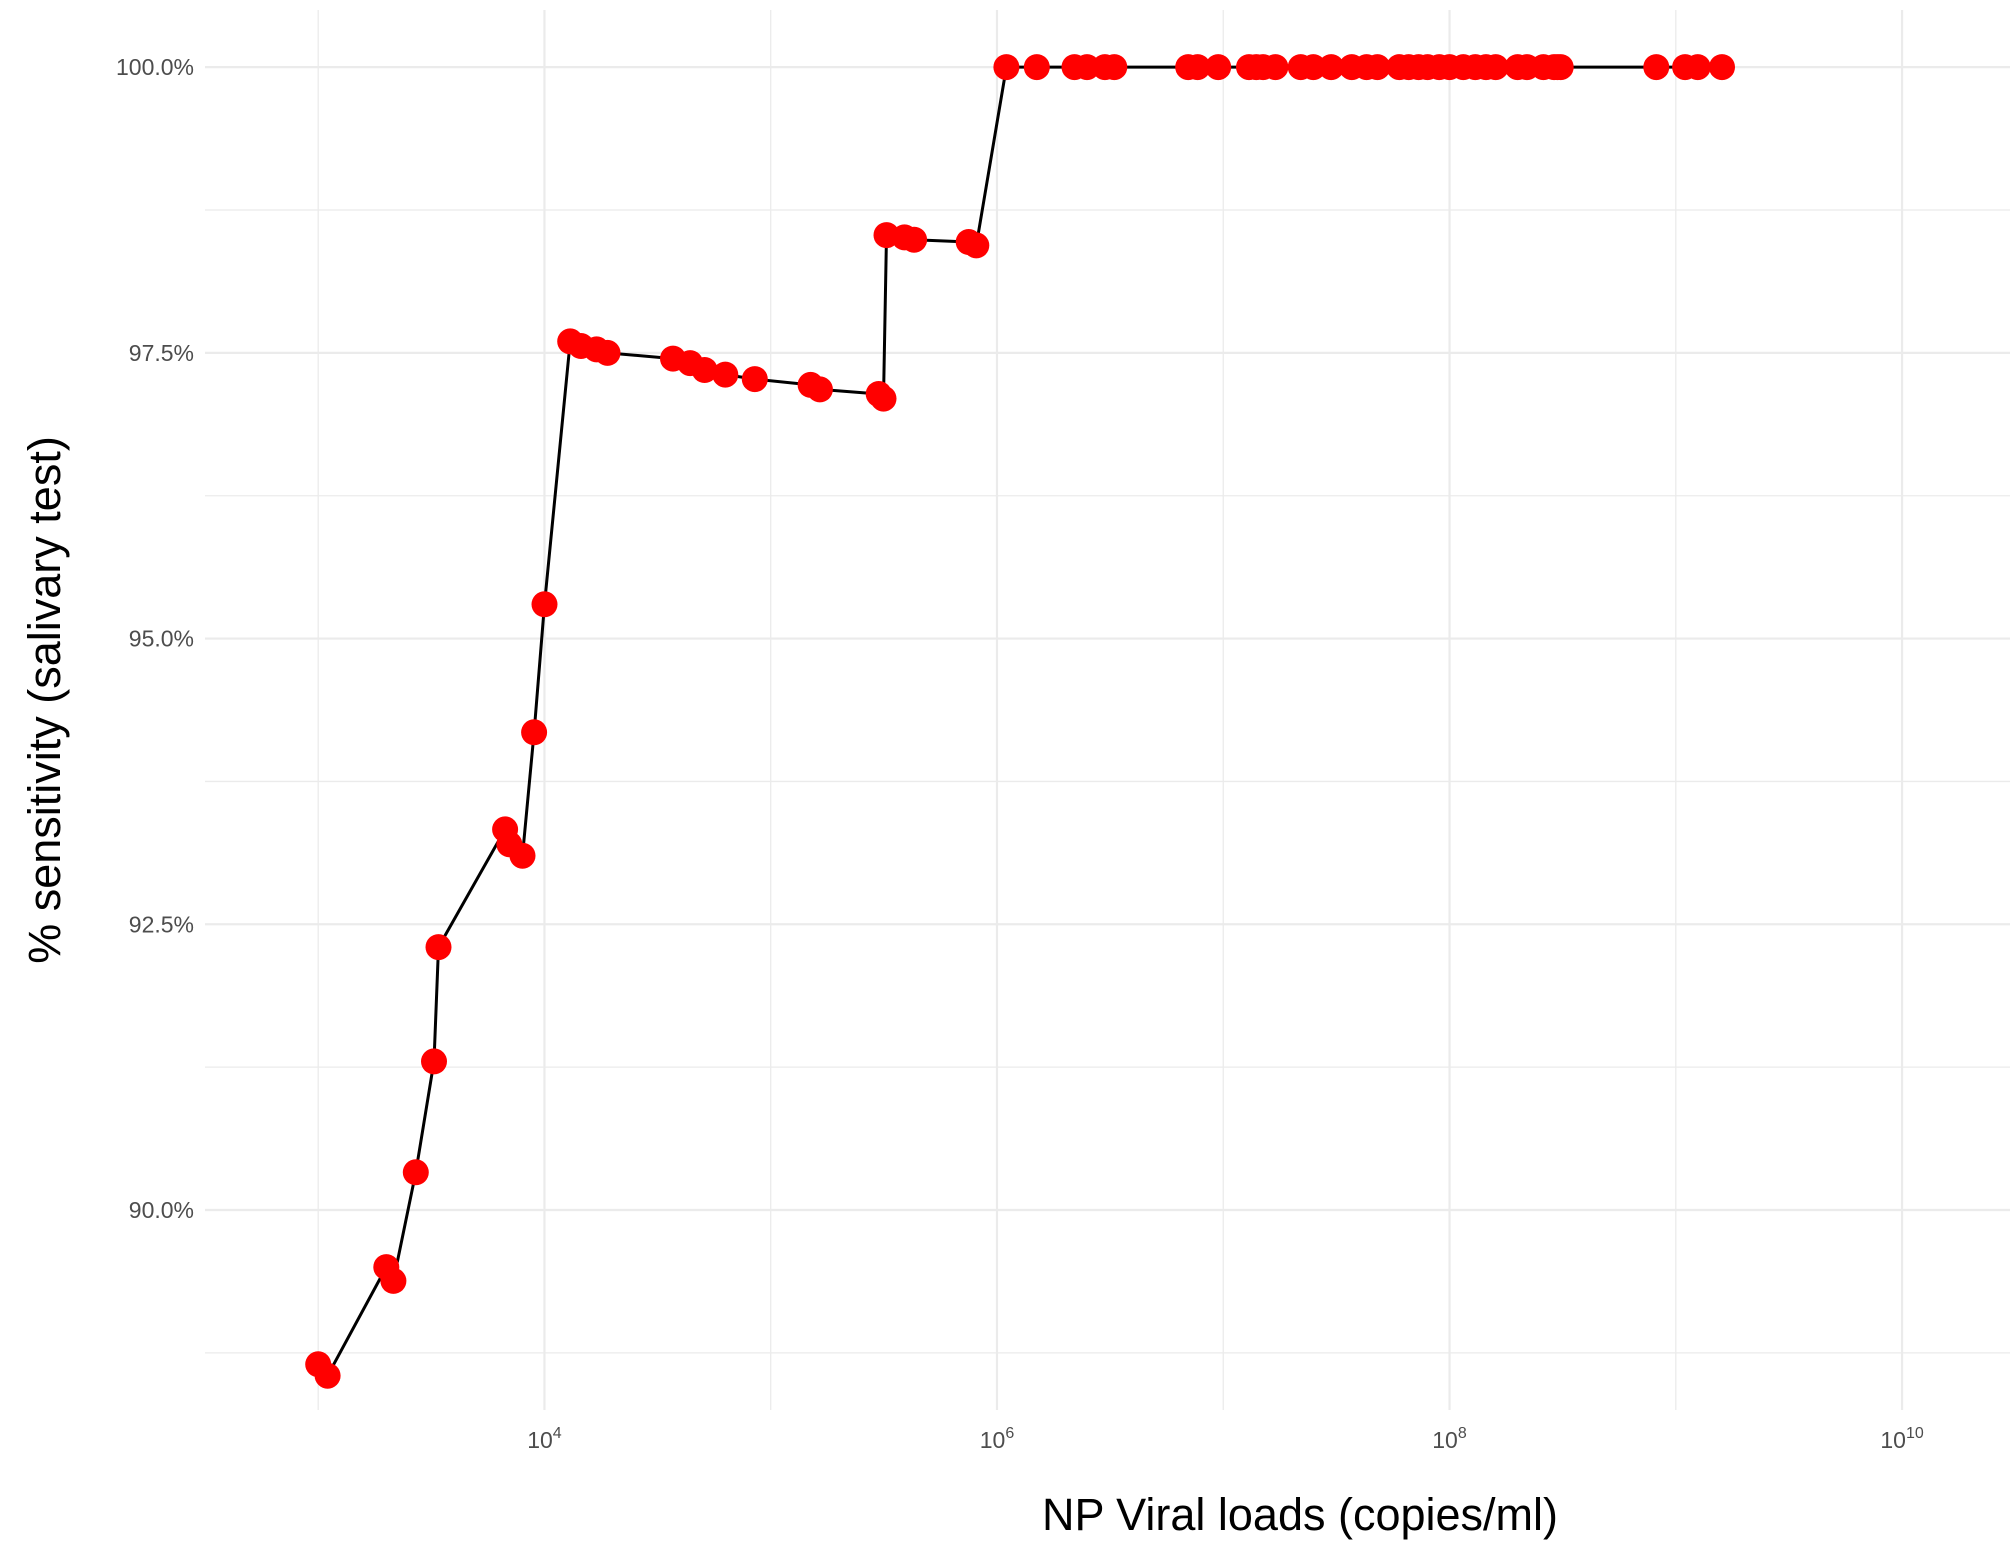 Image resolution: width=2011 pixels, height=1559 pixels. What do you see at coordinates (161, 924) in the screenshot?
I see `y-tick-label: 92.5%` at bounding box center [161, 924].